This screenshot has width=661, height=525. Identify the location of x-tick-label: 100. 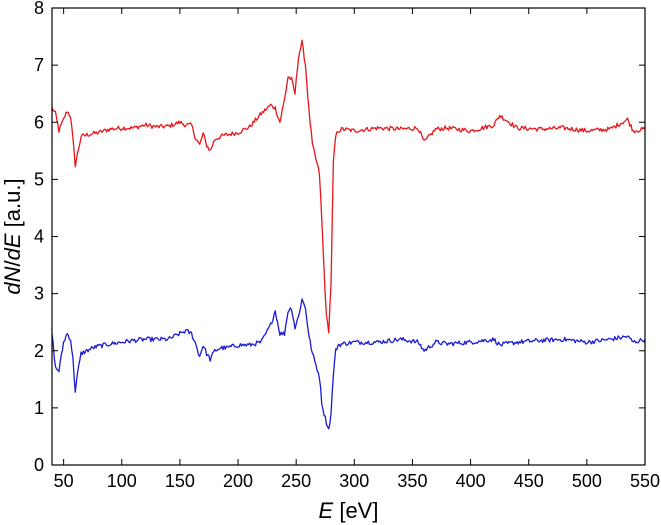
(122, 481).